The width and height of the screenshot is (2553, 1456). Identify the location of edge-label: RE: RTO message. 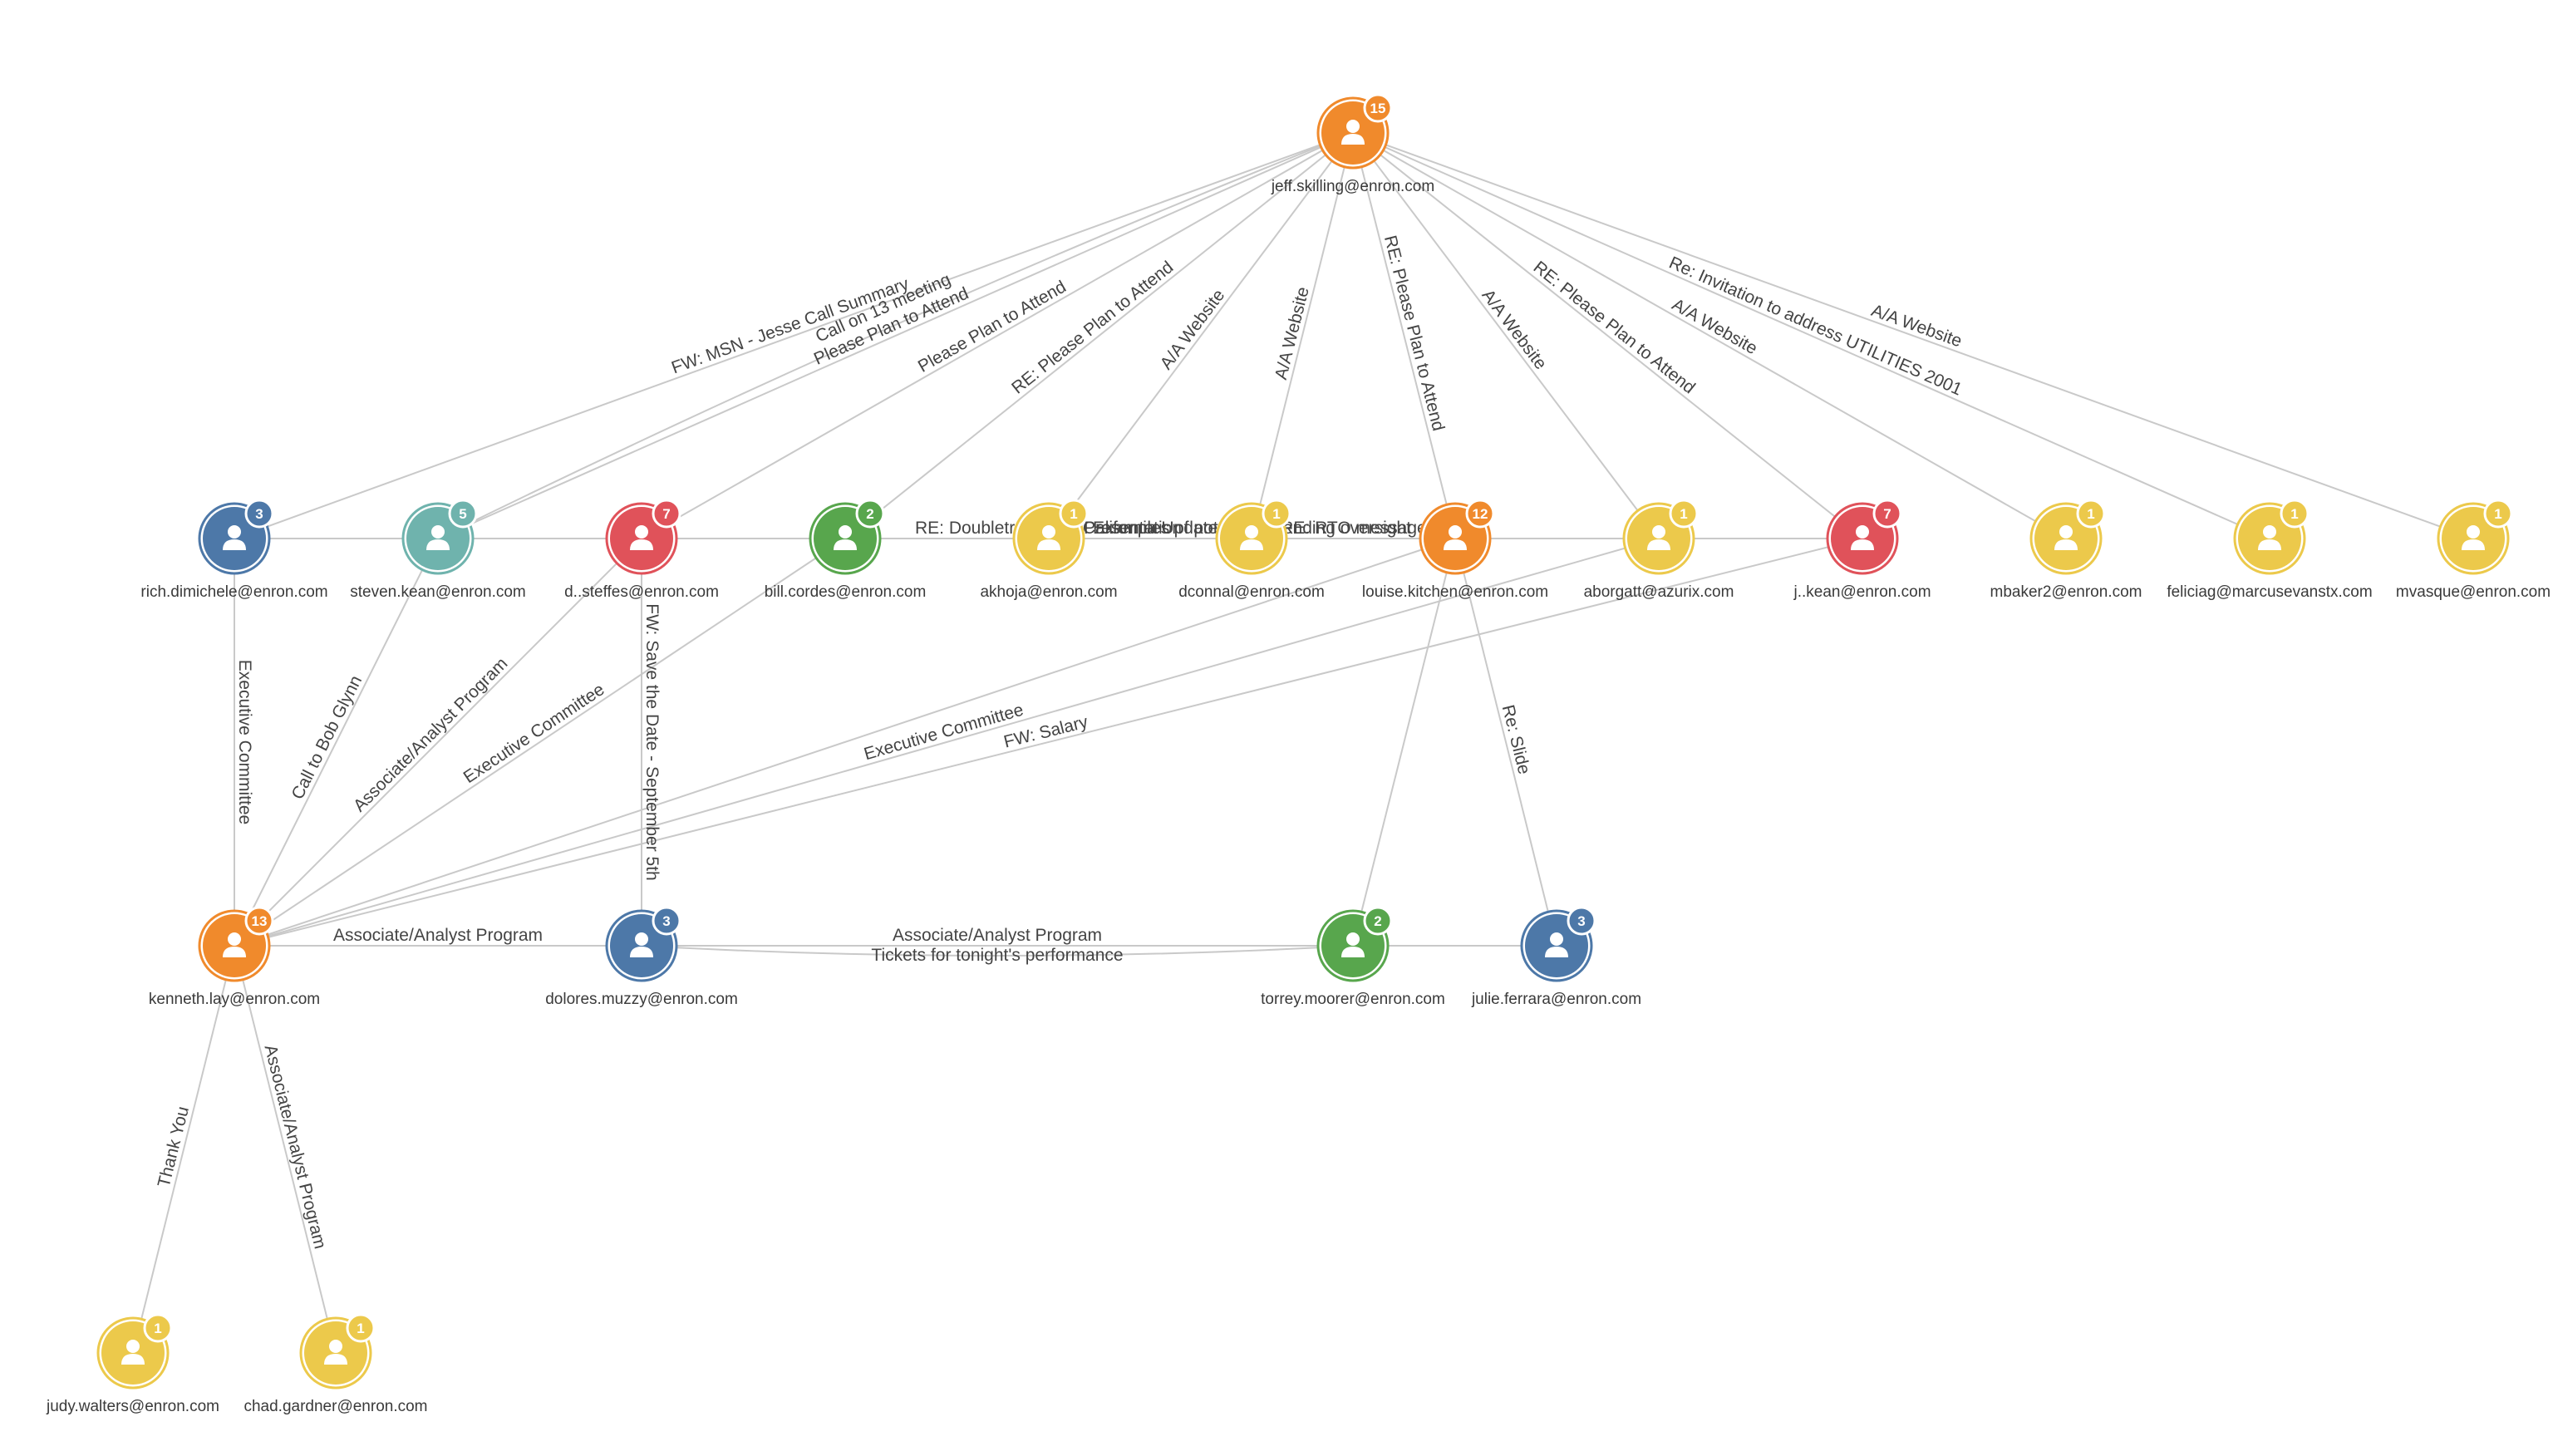
(1353, 528).